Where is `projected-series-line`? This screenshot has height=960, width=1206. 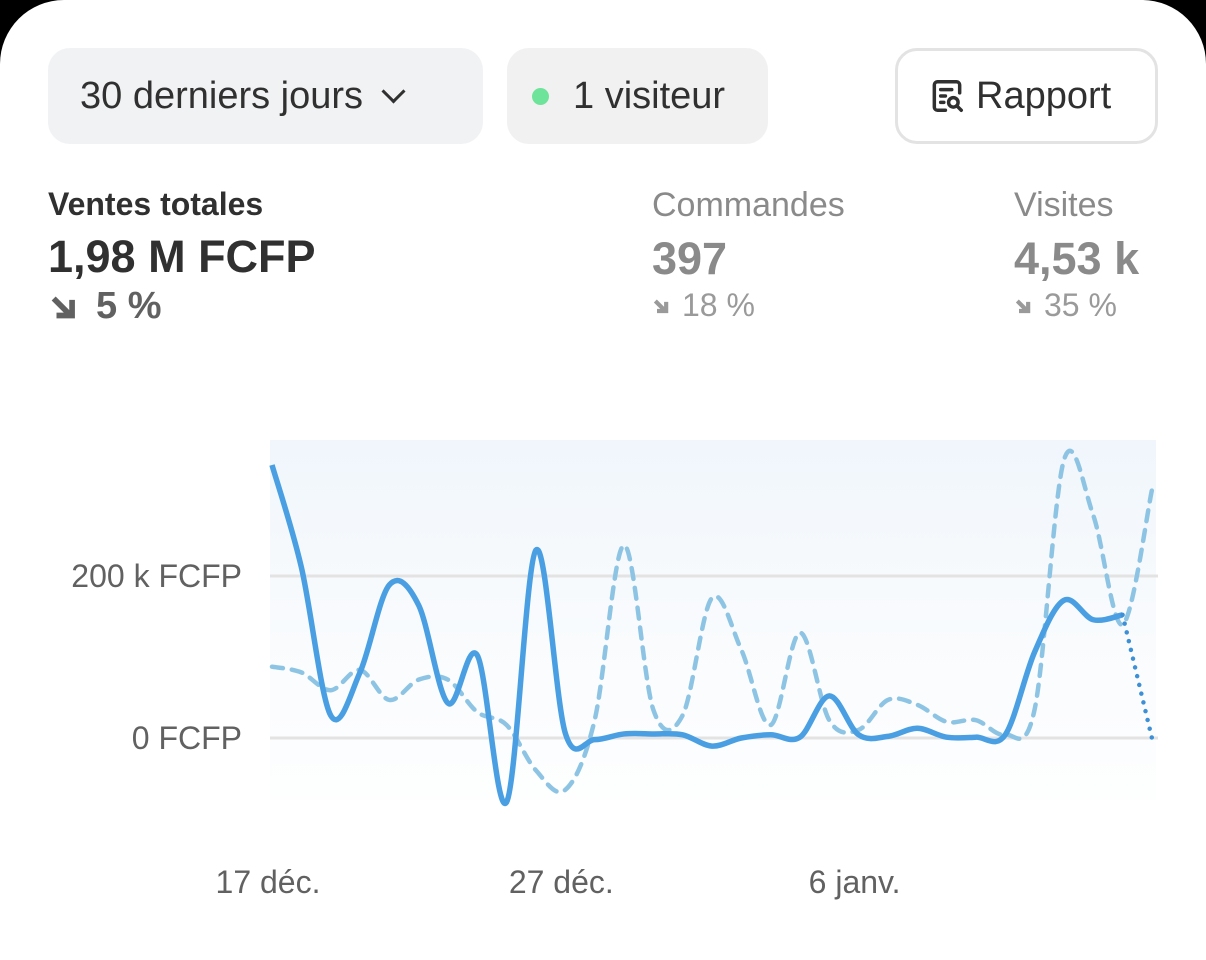
projected-series-line is located at coordinates (1137, 676).